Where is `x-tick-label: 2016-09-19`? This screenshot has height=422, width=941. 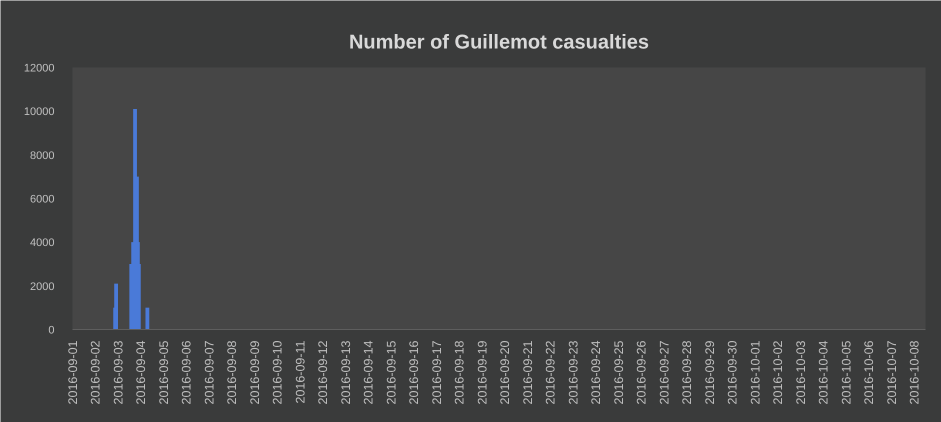 x-tick-label: 2016-09-19 is located at coordinates (482, 372).